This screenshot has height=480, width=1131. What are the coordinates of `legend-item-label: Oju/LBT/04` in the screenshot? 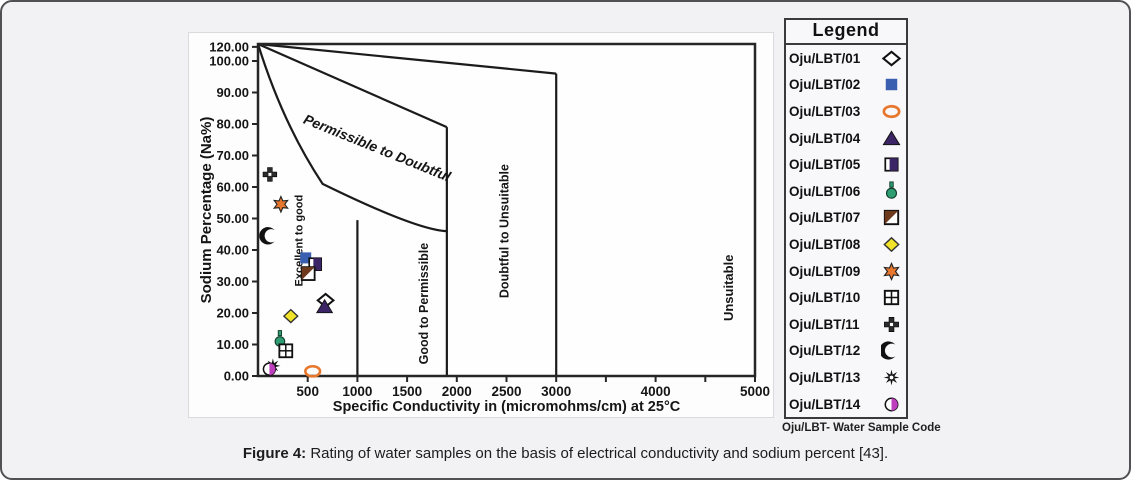 It's located at (825, 138).